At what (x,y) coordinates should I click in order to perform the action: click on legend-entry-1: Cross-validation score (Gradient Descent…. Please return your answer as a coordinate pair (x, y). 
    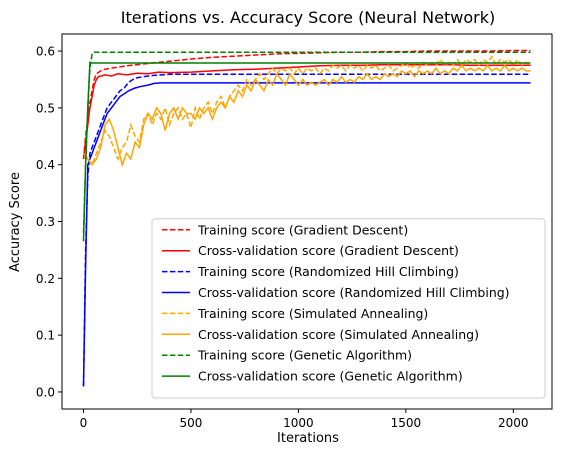
    Looking at the image, I should click on (328, 250).